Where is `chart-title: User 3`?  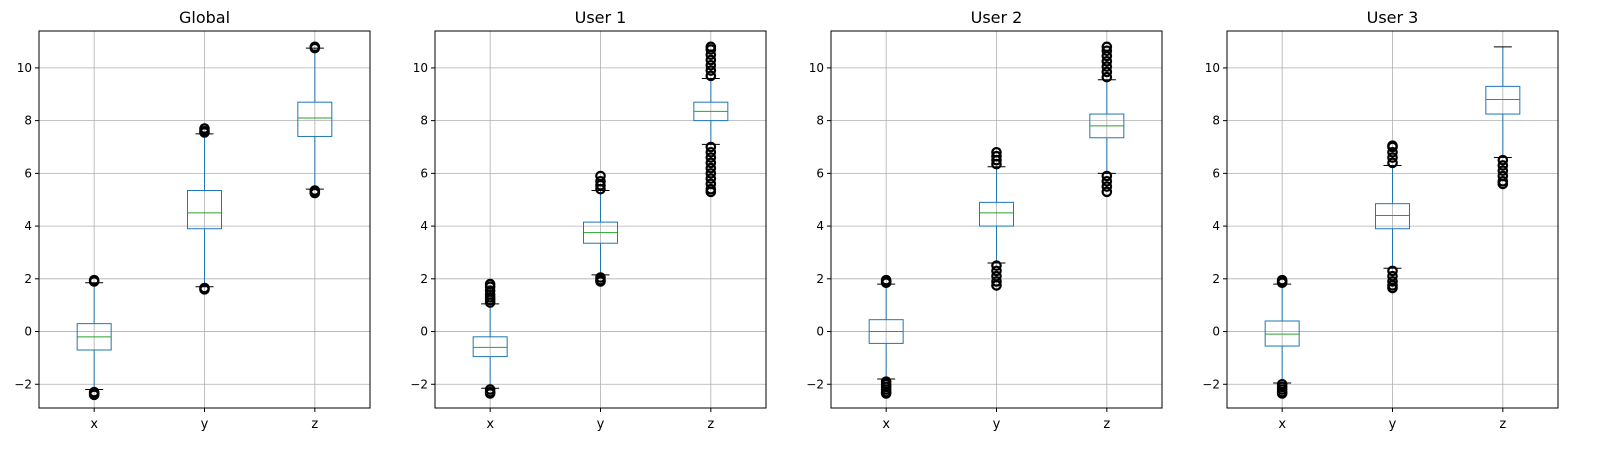 chart-title: User 3 is located at coordinates (1393, 17).